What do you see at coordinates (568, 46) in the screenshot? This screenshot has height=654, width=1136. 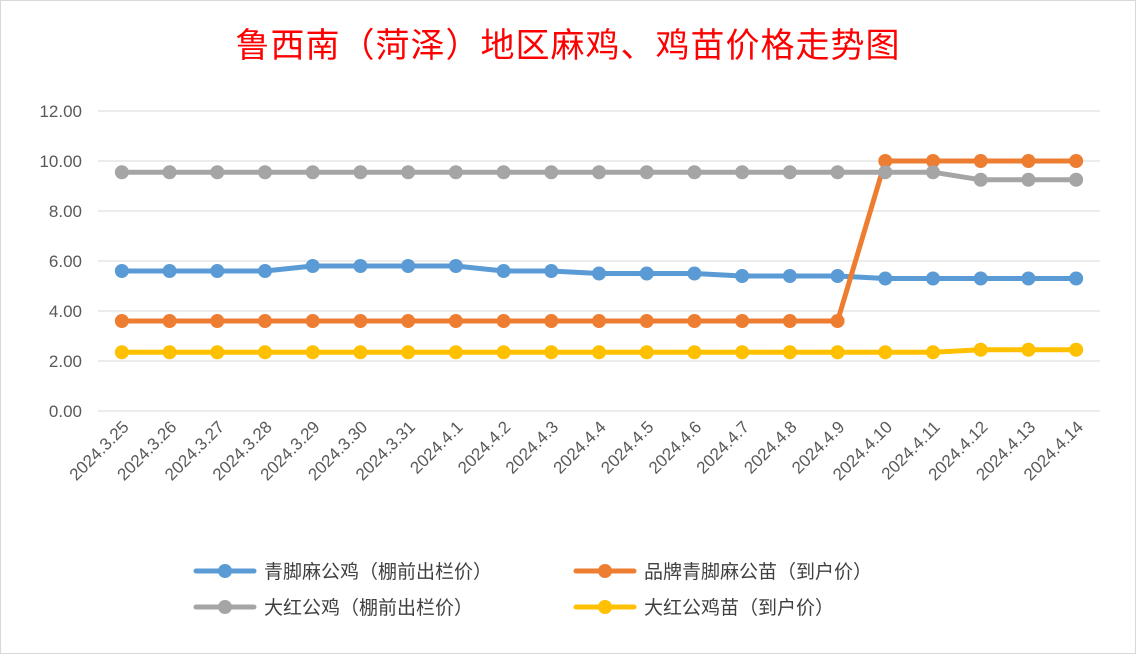 I see `chart-title: 鲁西南（菏泽）地区麻鸡、鸡苗价格走势图` at bounding box center [568, 46].